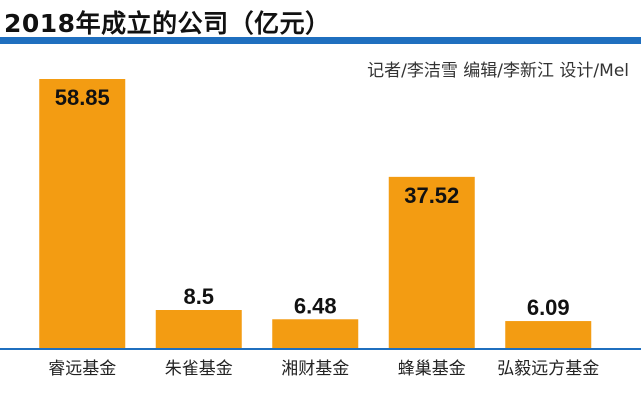  I want to click on title-rule, so click(320, 40).